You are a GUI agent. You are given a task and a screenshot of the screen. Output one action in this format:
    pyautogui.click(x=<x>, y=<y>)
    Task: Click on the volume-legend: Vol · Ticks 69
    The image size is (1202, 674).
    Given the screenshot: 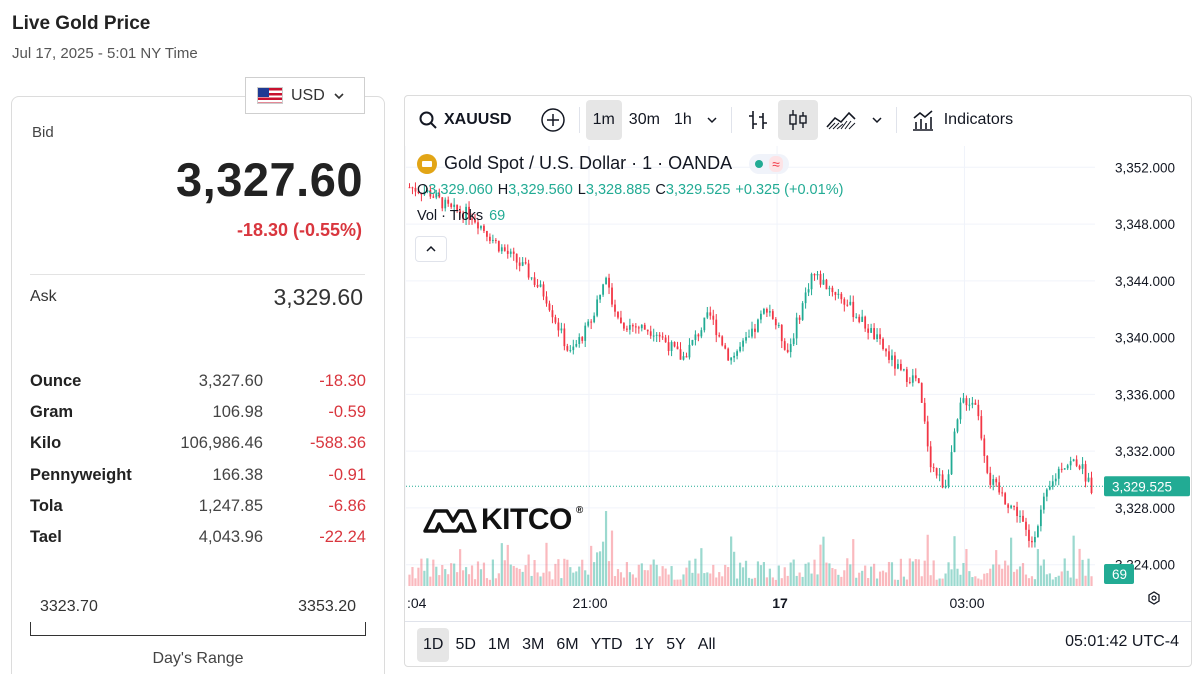 What is the action you would take?
    pyautogui.click(x=461, y=216)
    